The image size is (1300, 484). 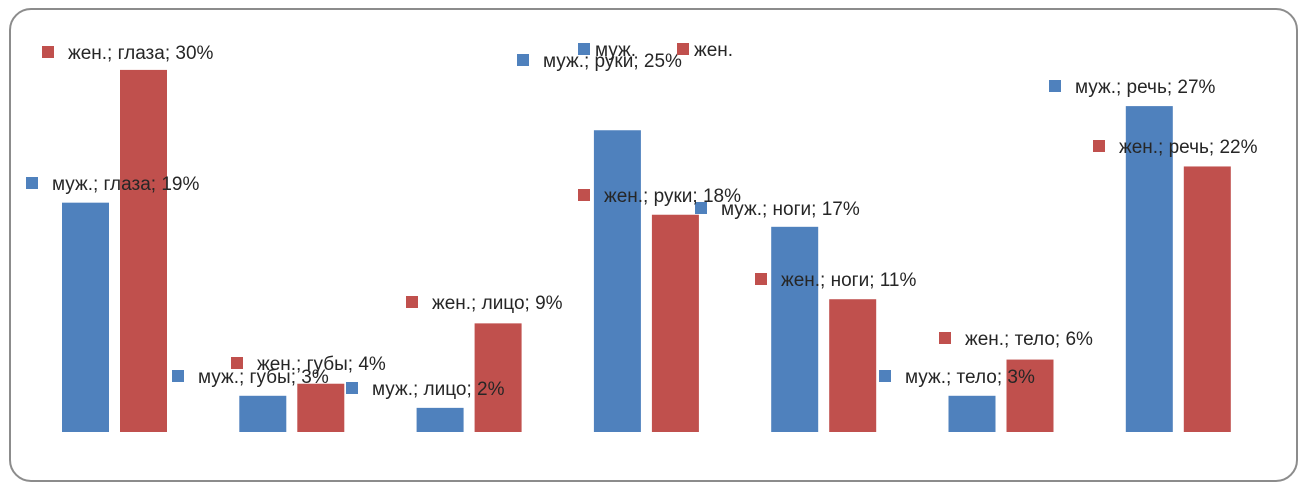 What do you see at coordinates (438, 389) in the screenshot?
I see `data-label: муж.; лицо; 2%` at bounding box center [438, 389].